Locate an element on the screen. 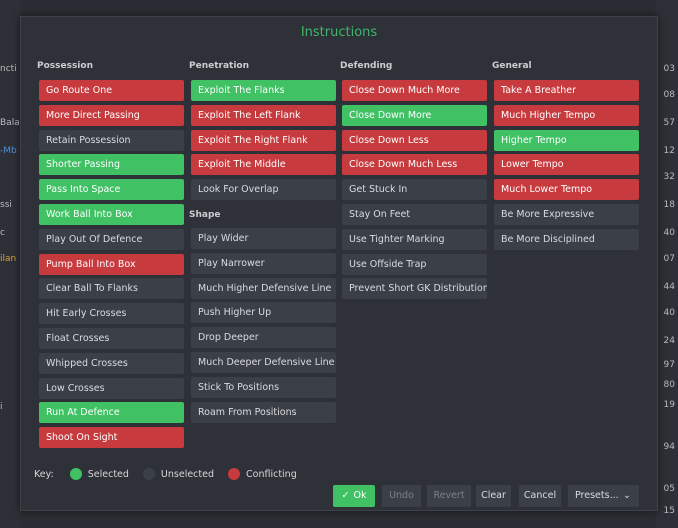  bg-text: -Mb is located at coordinates (8, 151).